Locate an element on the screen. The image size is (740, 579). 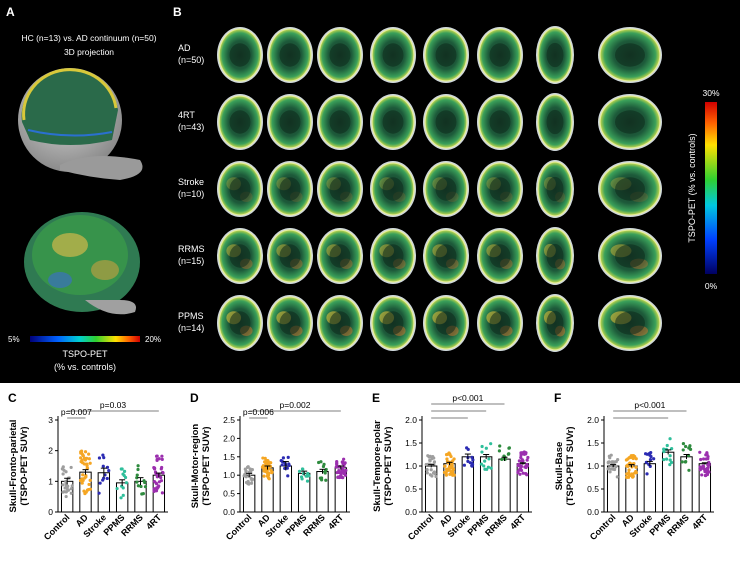
row-label-stroke: Stroke is located at coordinates (191, 182).